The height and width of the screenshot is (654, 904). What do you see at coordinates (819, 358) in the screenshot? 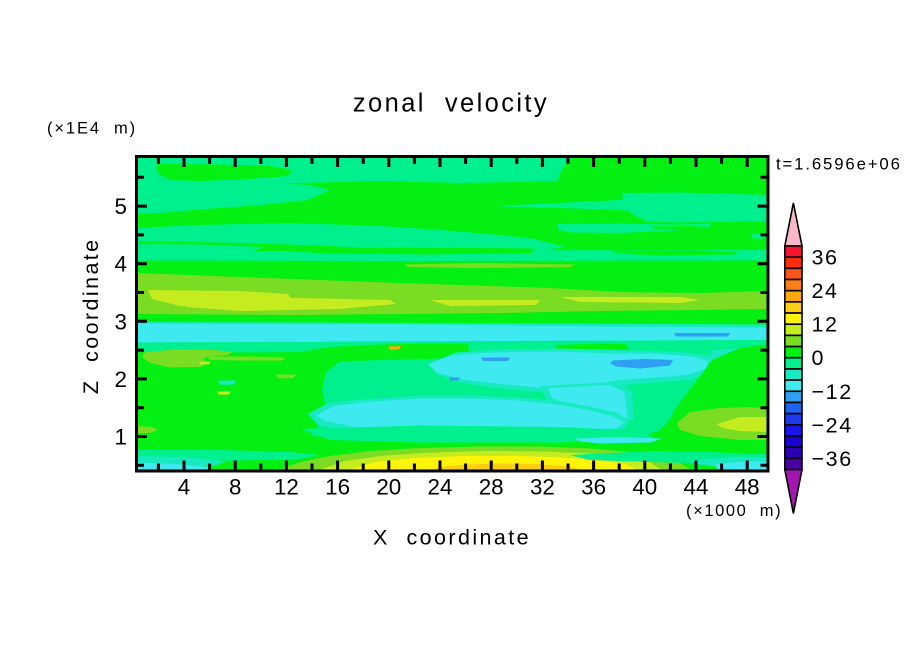
I see `svg-text: 0` at bounding box center [819, 358].